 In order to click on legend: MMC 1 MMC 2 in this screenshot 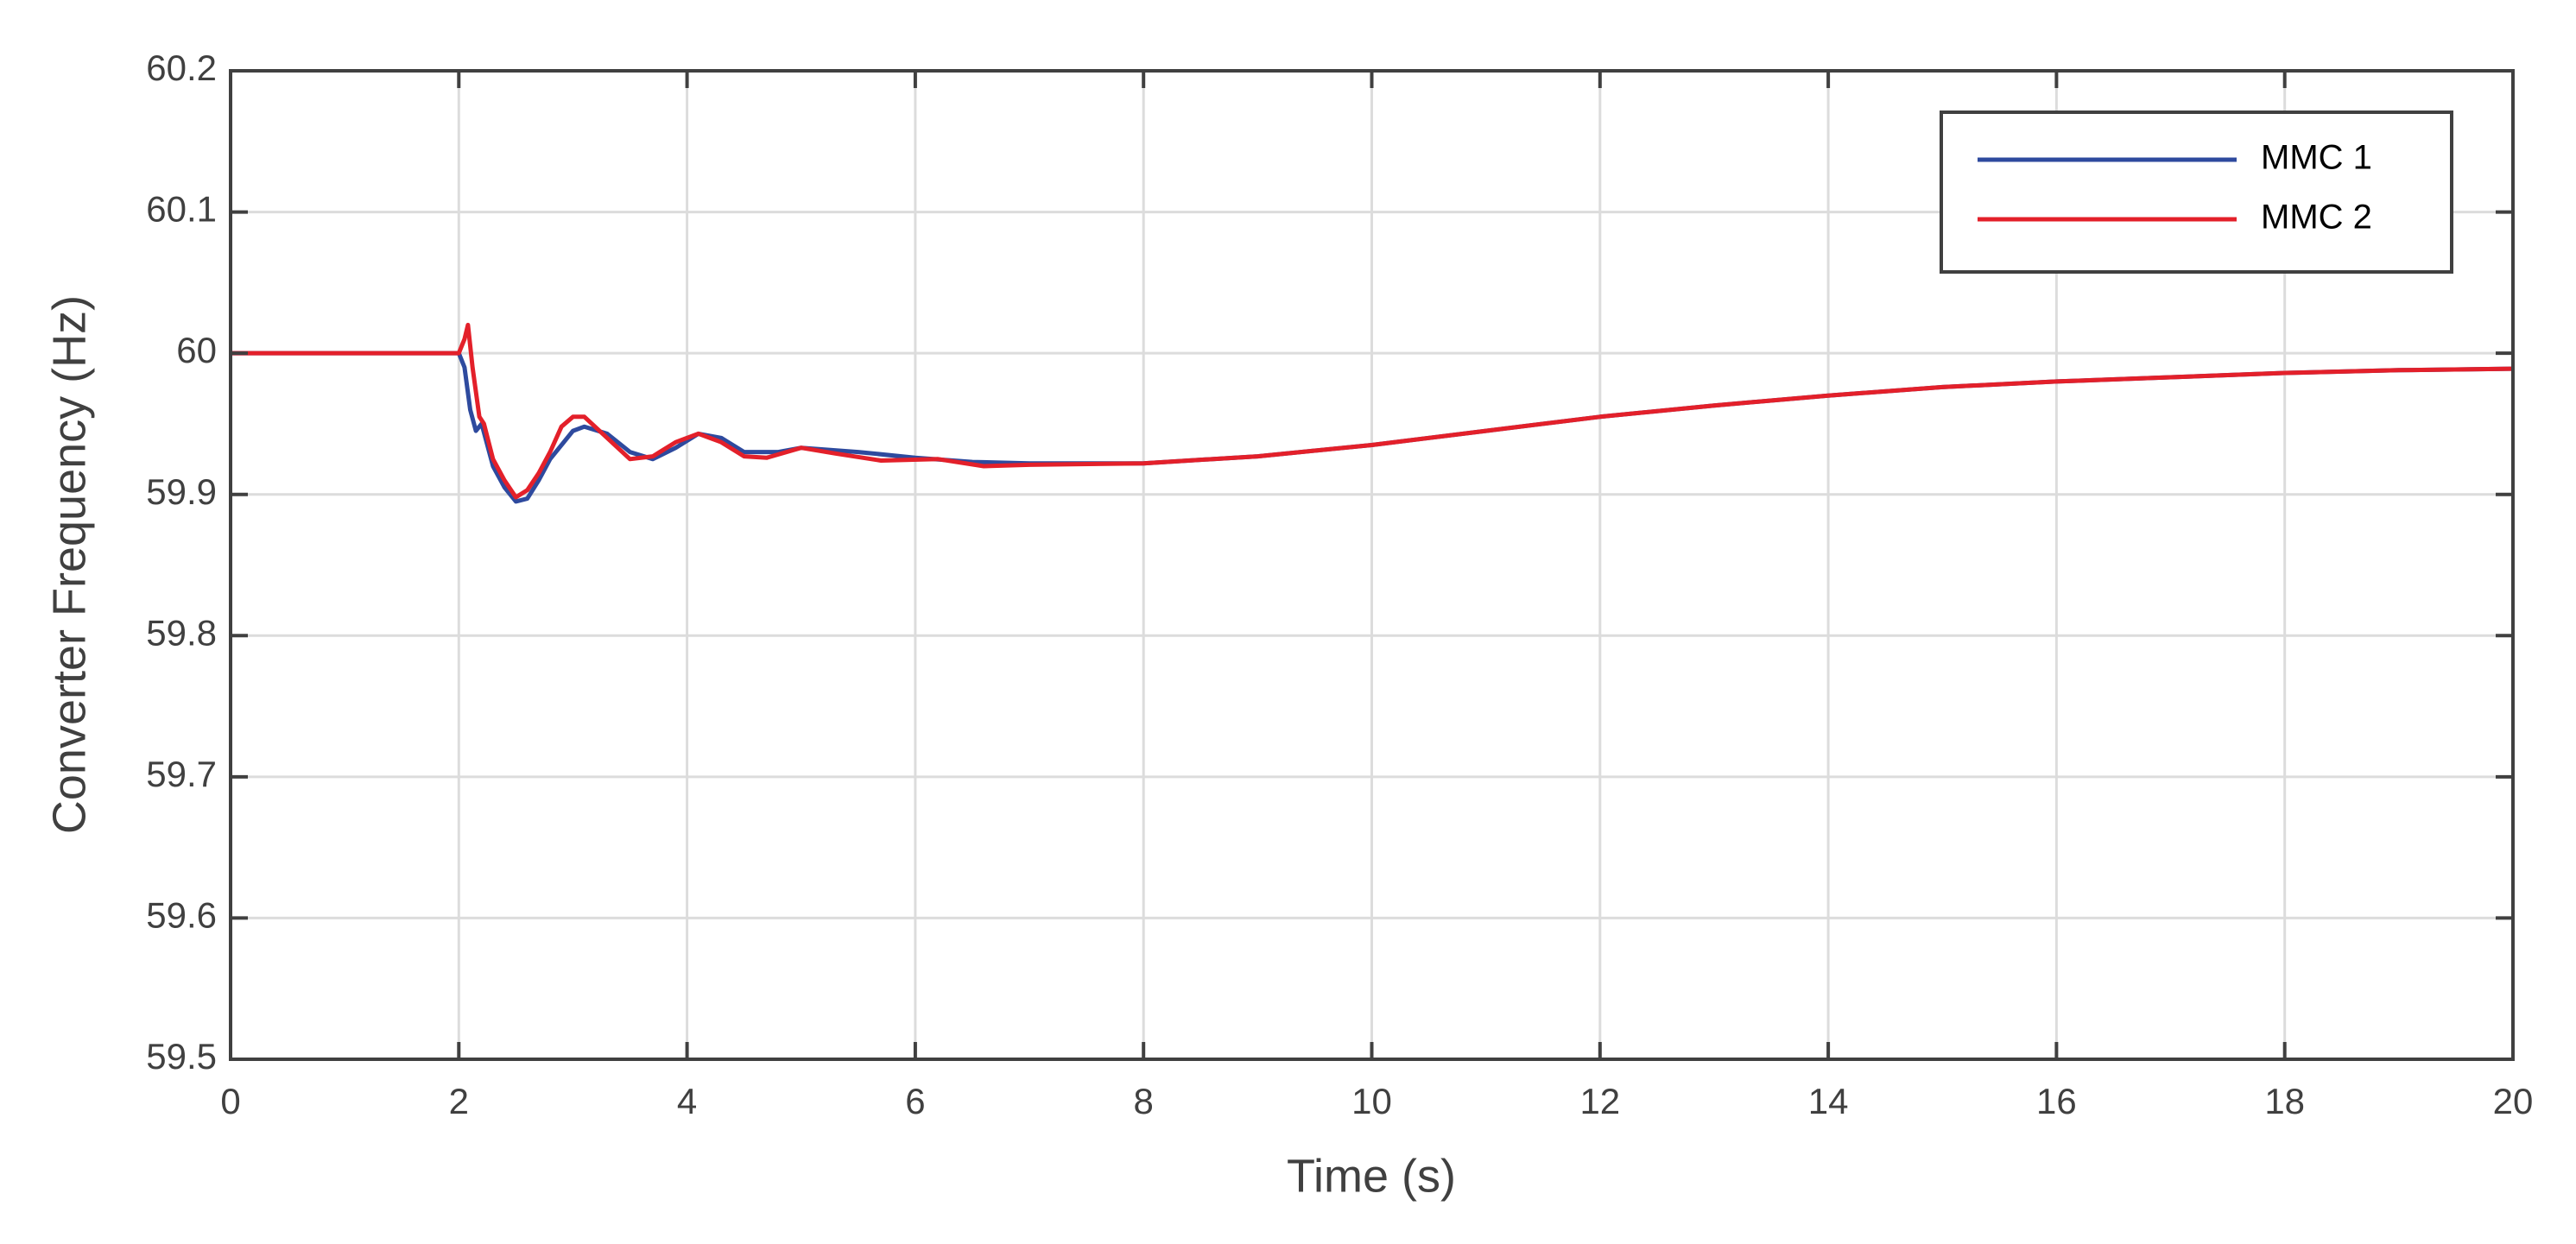, I will do `click(2196, 192)`.